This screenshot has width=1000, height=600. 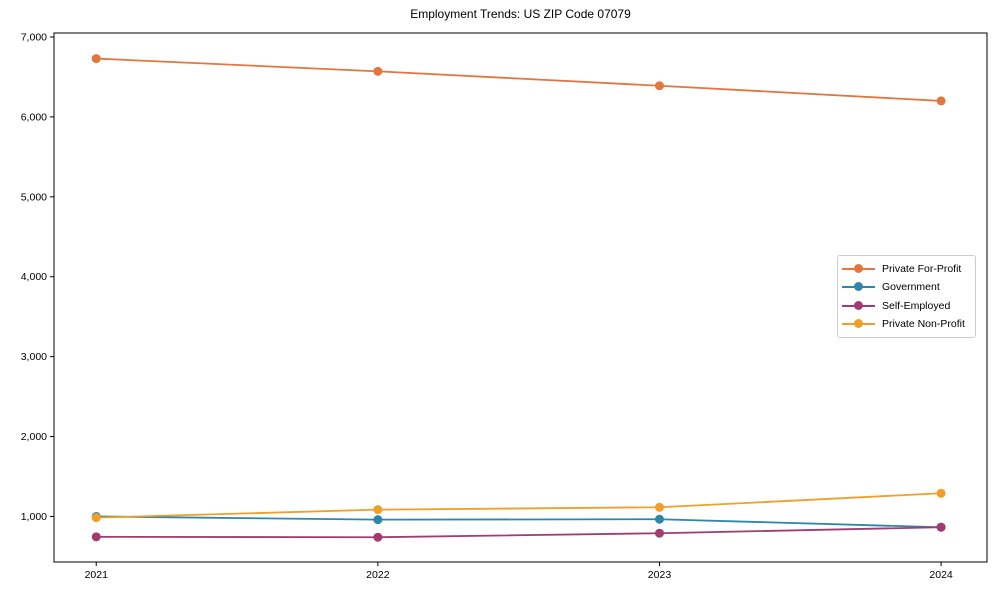 I want to click on legend-item: Self-Employed, so click(x=905, y=306).